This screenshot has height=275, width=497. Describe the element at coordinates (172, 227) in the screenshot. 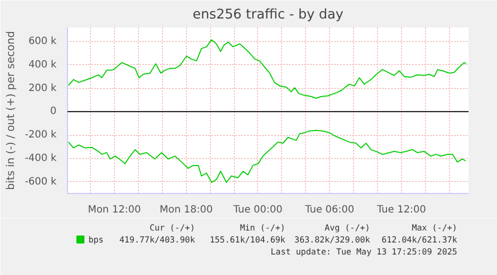

I see `text: Cur (-/+)` at that location.